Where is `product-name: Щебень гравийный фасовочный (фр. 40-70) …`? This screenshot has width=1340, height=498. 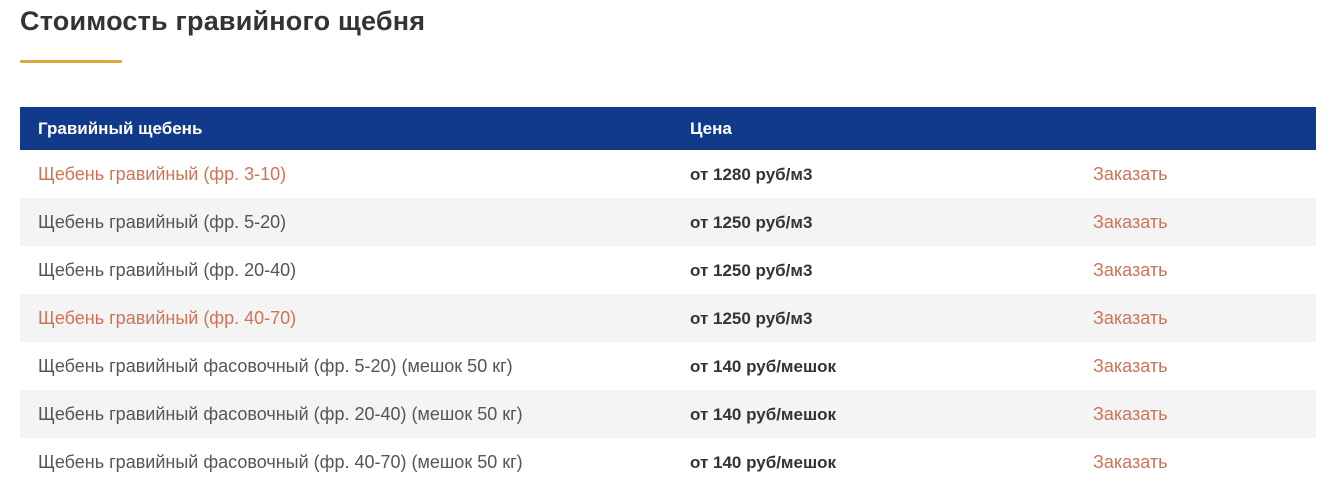
product-name: Щебень гравийный фасовочный (фр. 40-70) … is located at coordinates (280, 461).